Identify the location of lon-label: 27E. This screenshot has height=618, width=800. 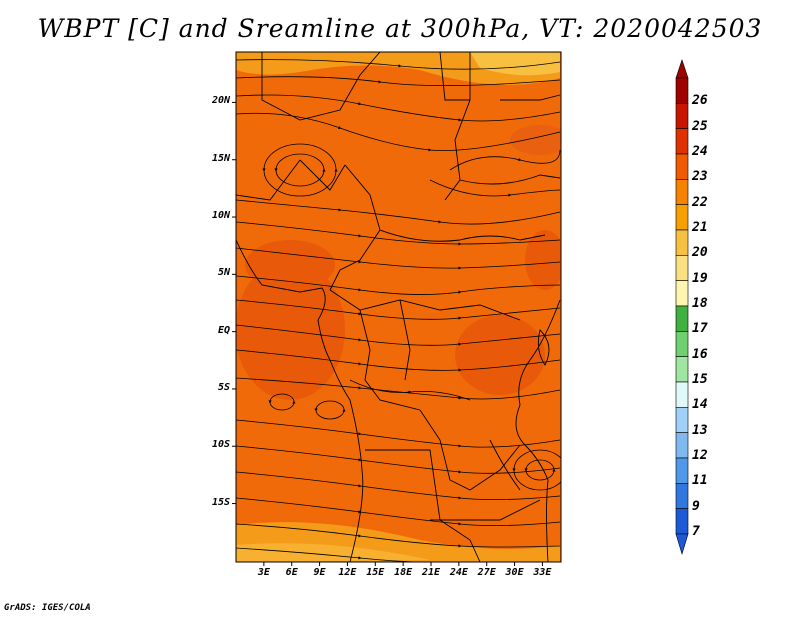
(486, 572).